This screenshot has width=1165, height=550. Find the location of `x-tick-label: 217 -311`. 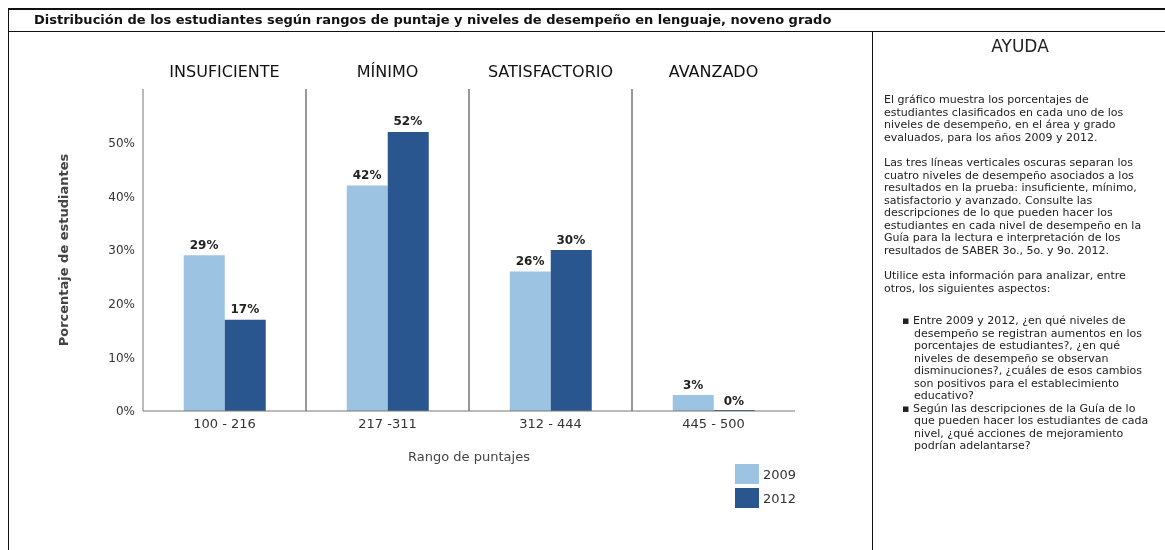

x-tick-label: 217 -311 is located at coordinates (387, 424).